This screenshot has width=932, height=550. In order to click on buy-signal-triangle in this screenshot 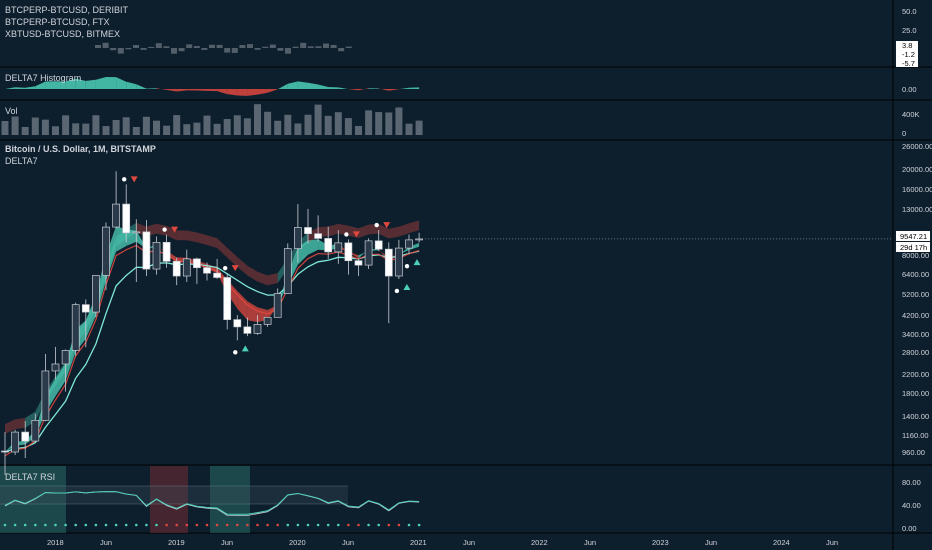, I will do `click(407, 286)`.